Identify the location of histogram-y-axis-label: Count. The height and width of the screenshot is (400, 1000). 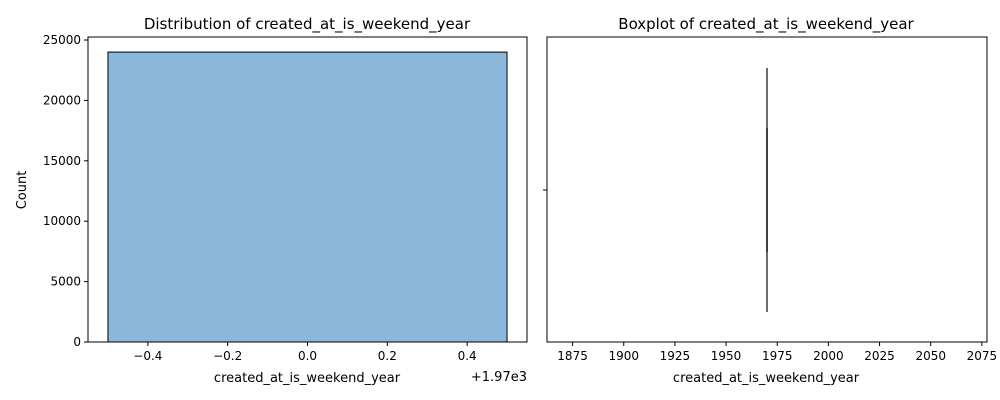
(22, 190).